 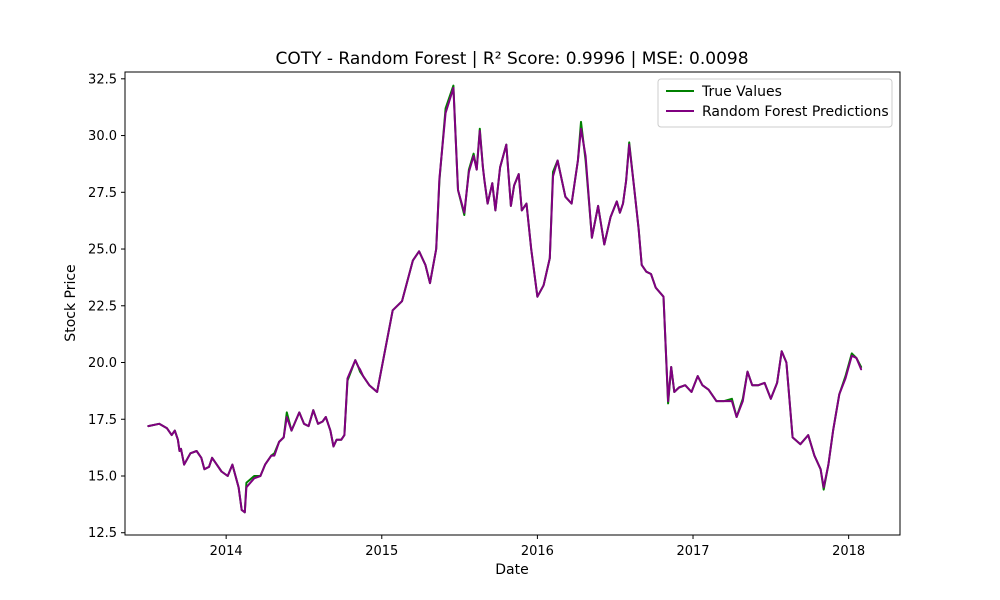 What do you see at coordinates (102, 420) in the screenshot?
I see `y-tick-label: 17.5` at bounding box center [102, 420].